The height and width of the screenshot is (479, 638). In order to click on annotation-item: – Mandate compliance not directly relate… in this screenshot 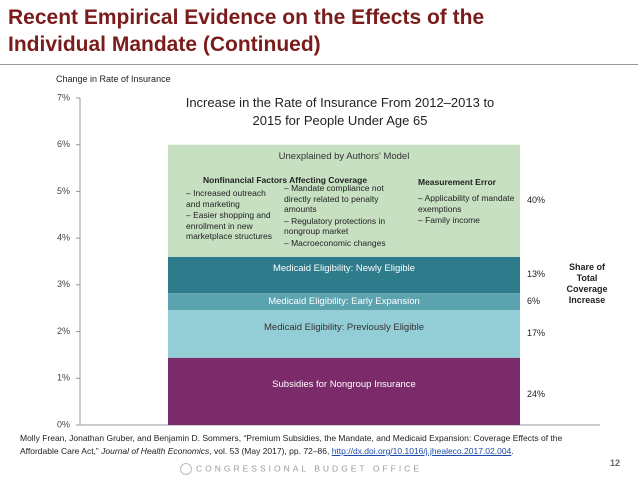, I will do `click(334, 198)`.